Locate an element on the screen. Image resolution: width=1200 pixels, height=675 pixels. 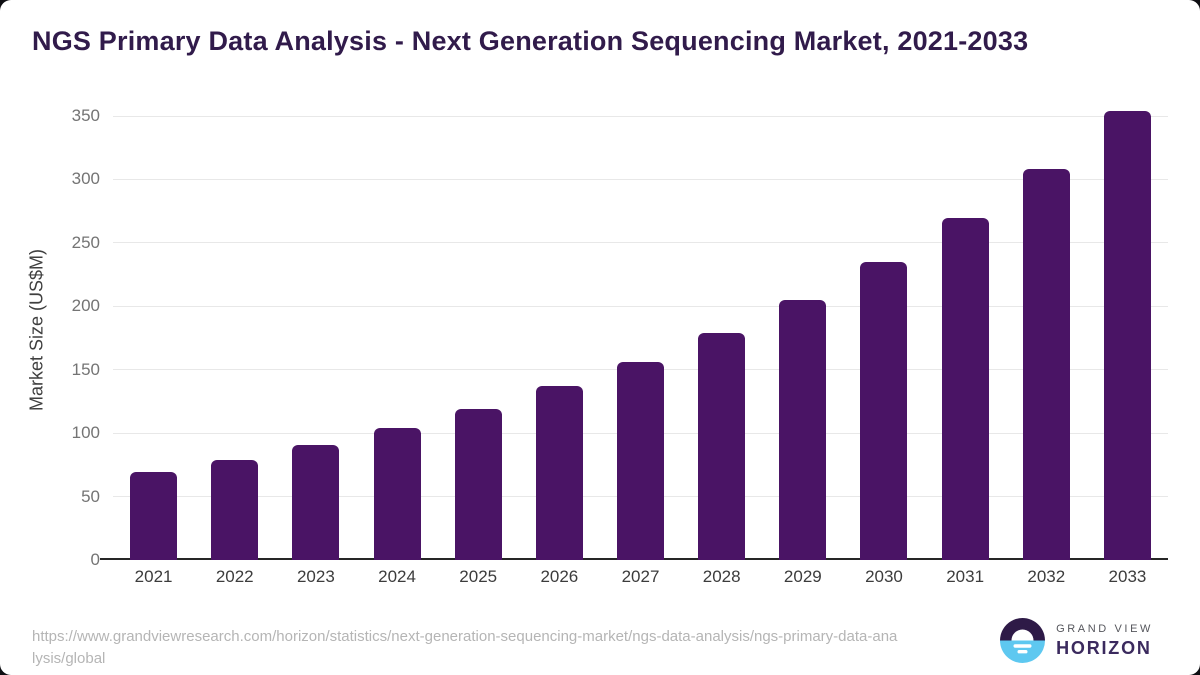
x-tick-label-2030: 2030 is located at coordinates (884, 576).